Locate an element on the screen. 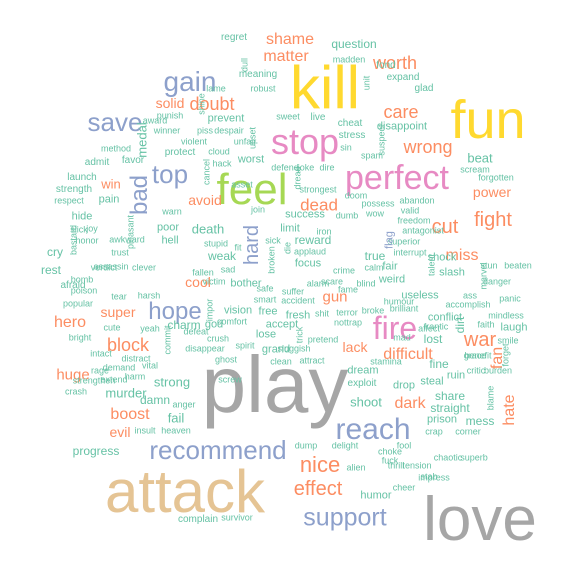 The width and height of the screenshot is (573, 573). cloud-word: joke is located at coordinates (306, 167).